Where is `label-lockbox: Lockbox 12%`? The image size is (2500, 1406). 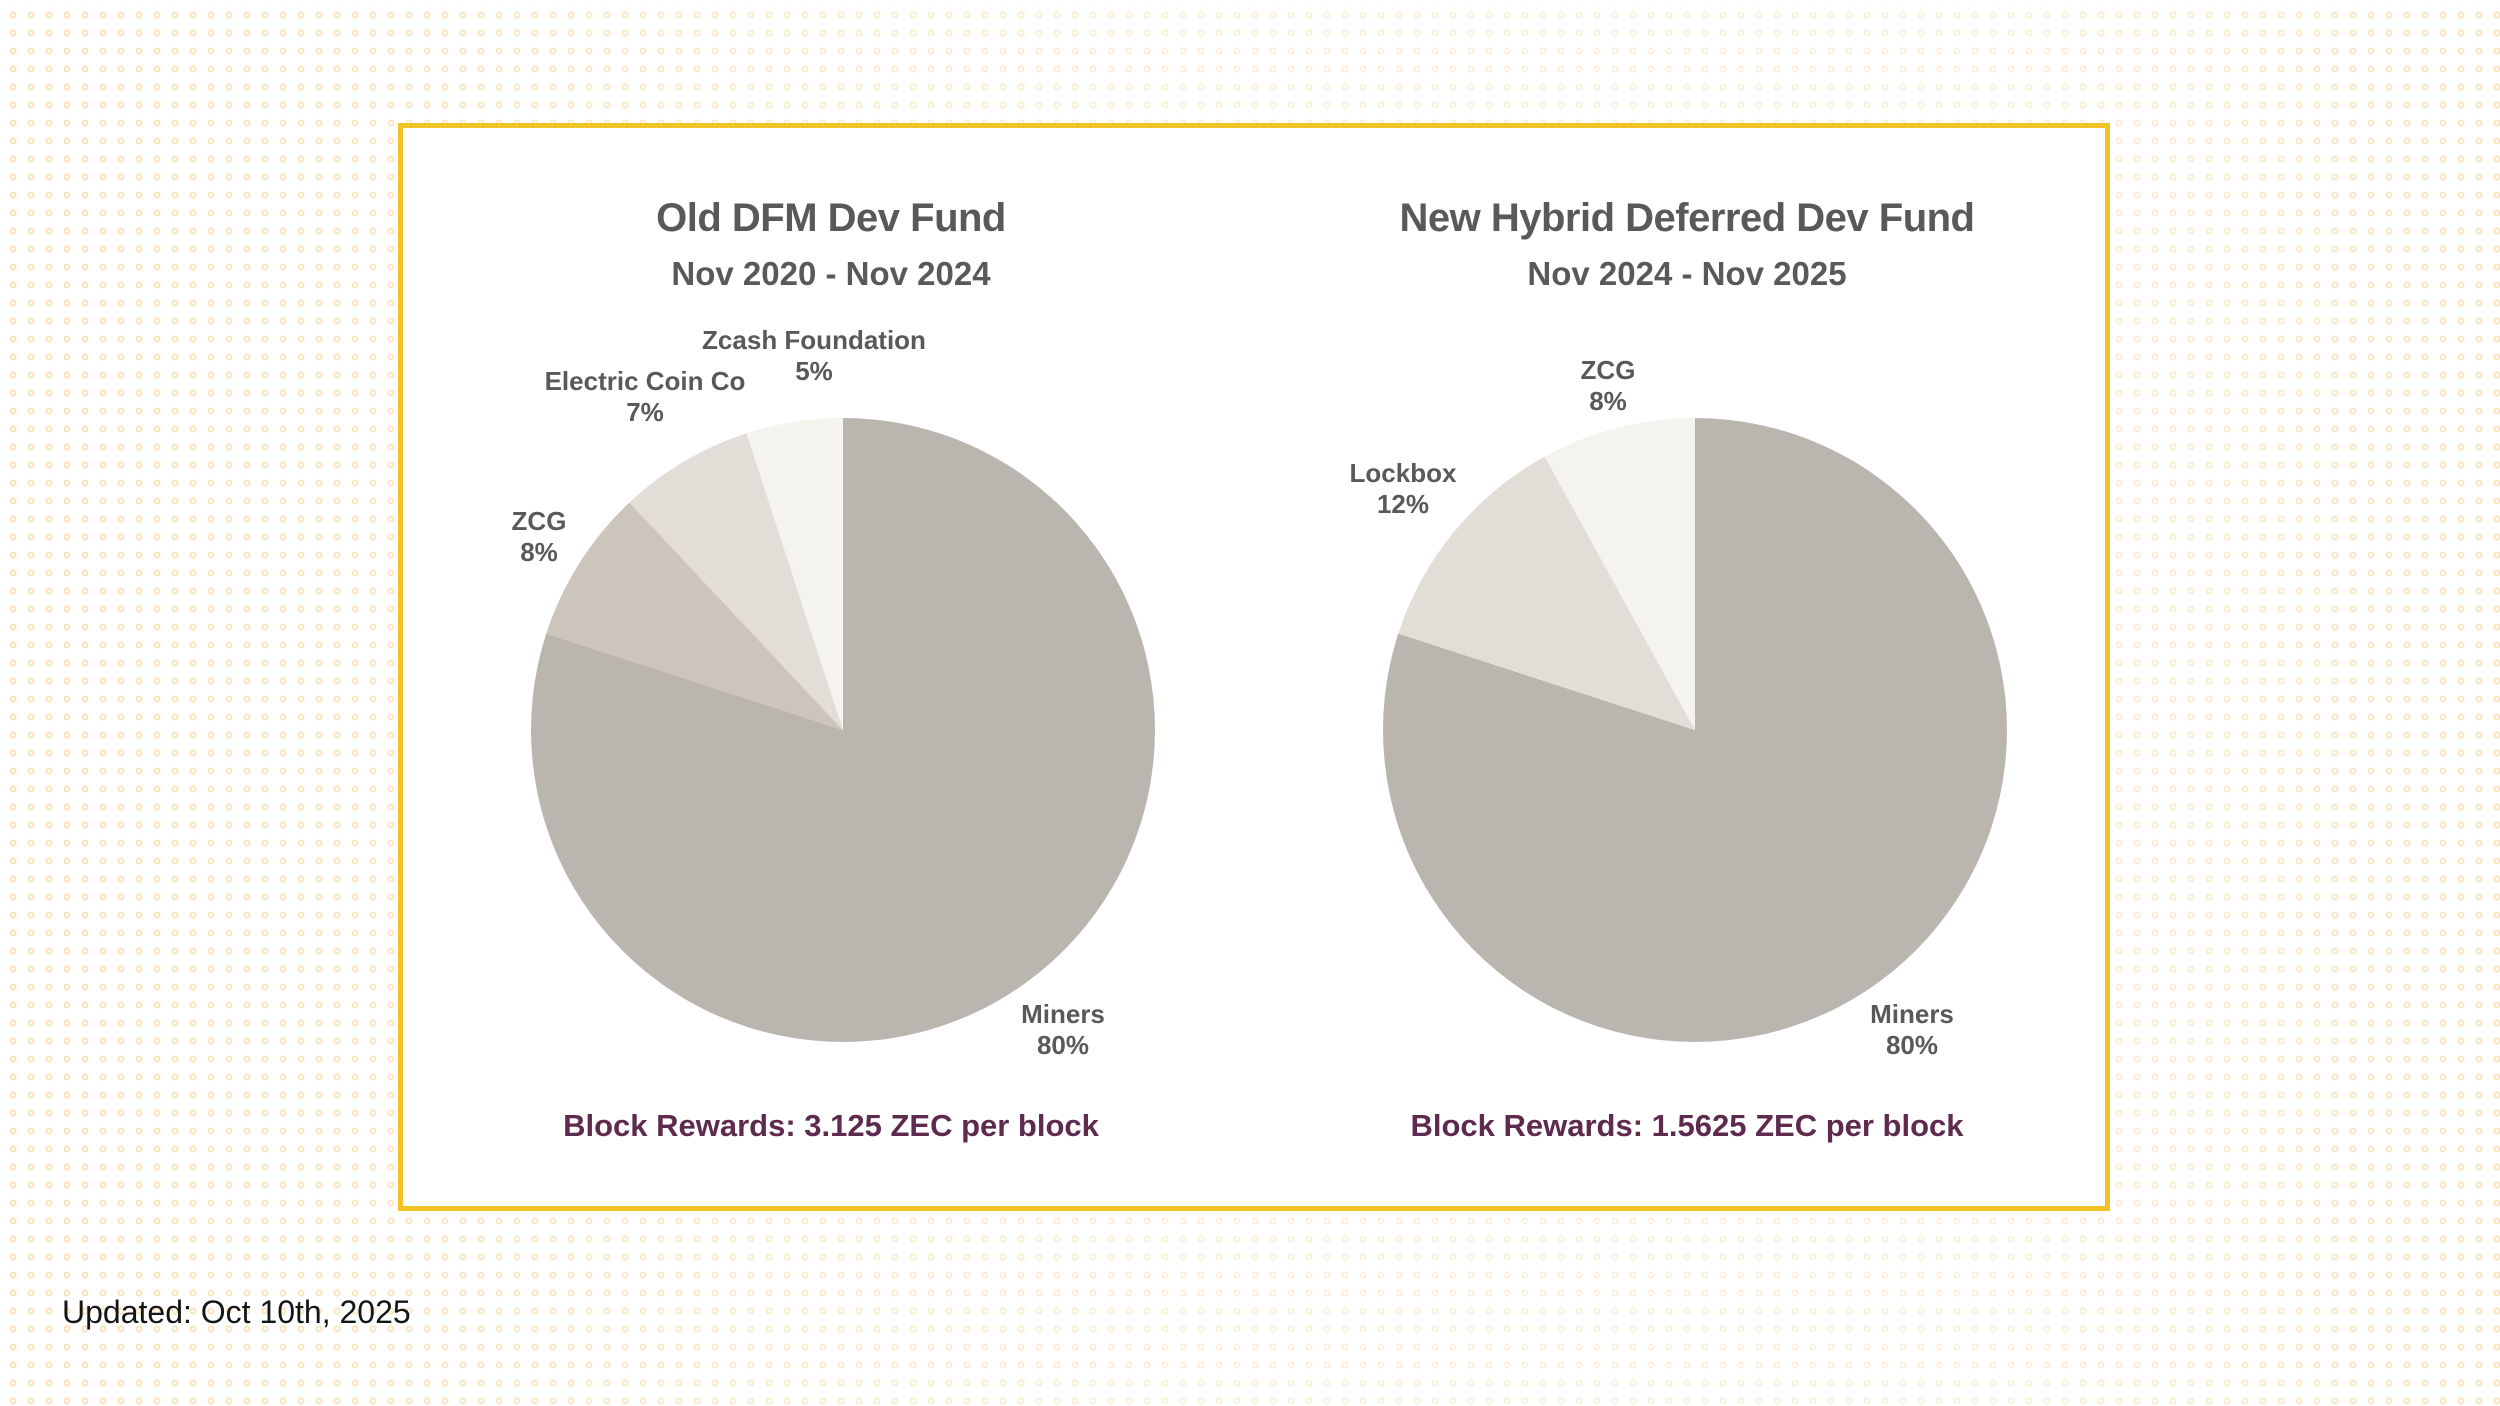 label-lockbox: Lockbox 12% is located at coordinates (1403, 489).